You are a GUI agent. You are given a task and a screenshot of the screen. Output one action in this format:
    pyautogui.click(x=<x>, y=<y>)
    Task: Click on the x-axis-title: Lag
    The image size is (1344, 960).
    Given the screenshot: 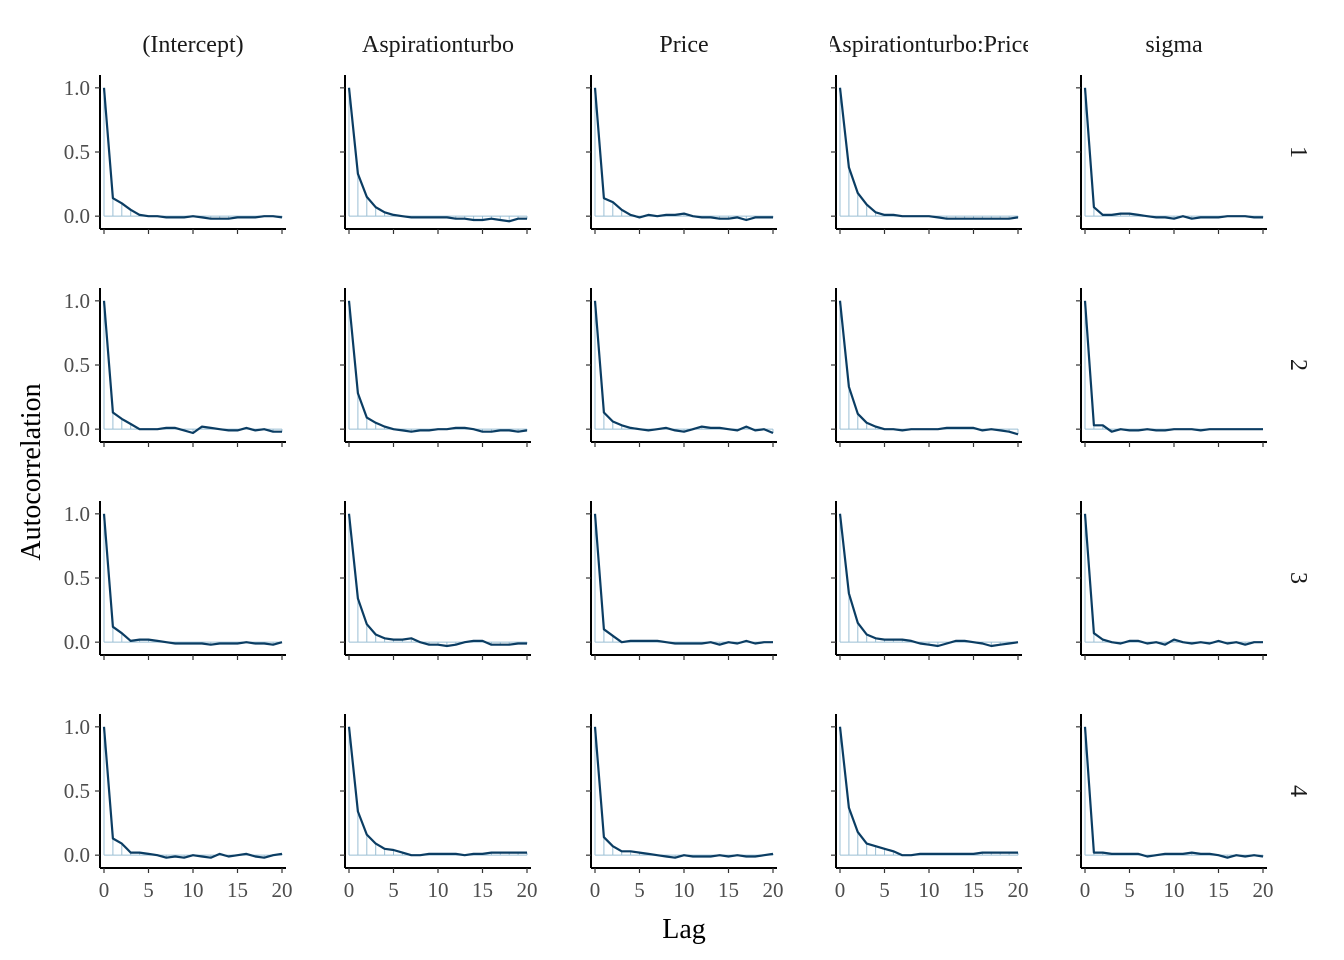 What is the action you would take?
    pyautogui.click(x=684, y=929)
    